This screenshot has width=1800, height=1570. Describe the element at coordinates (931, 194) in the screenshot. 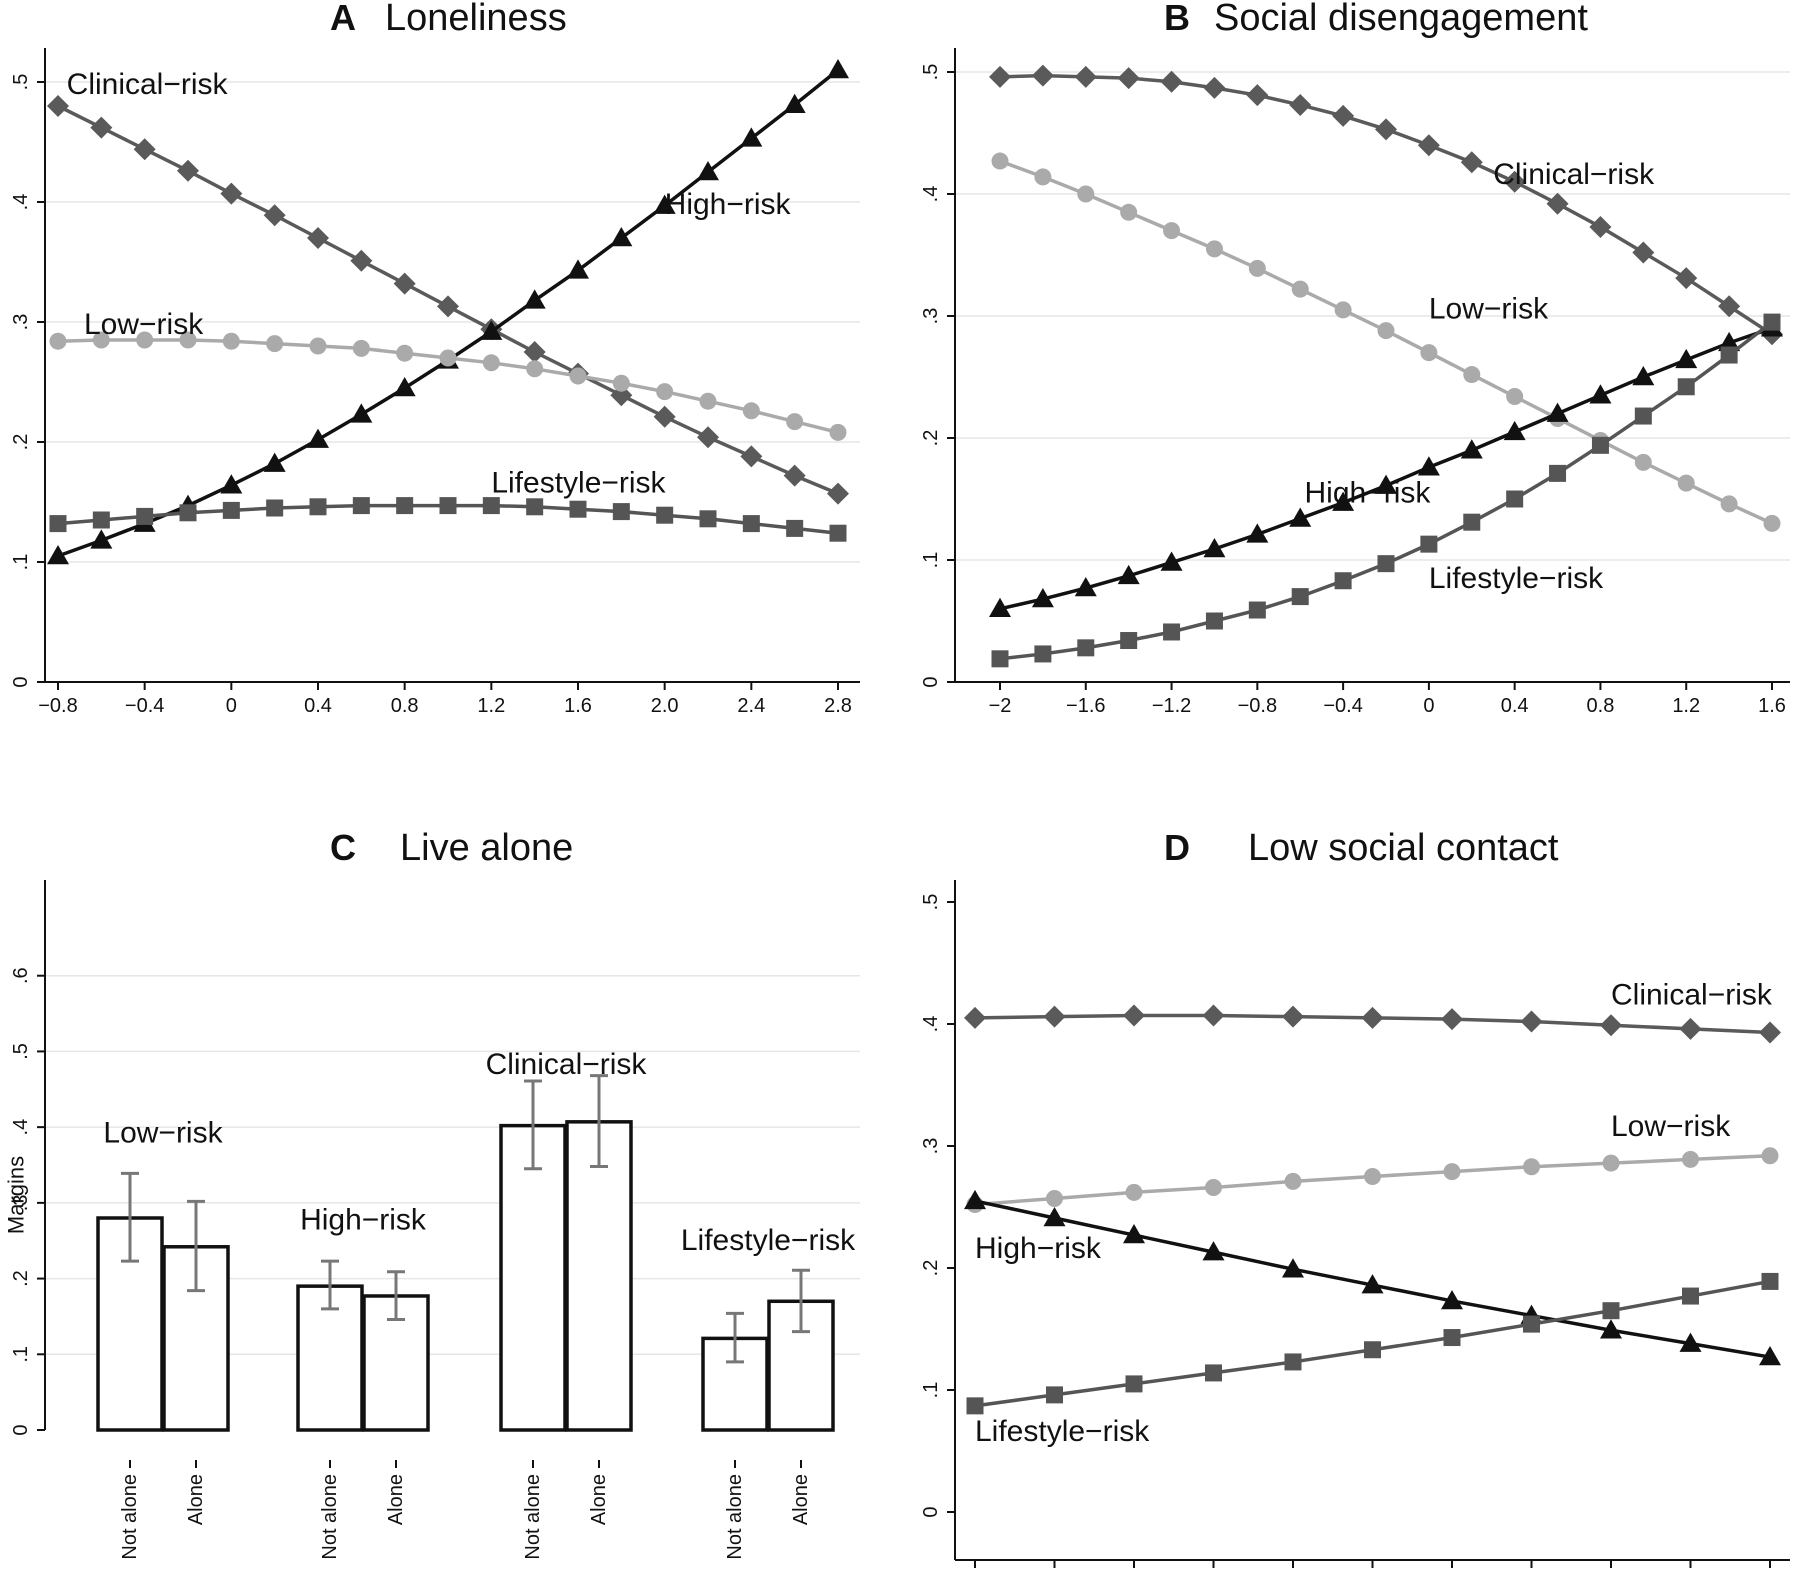

I see `panel-b-y-tick-label: .4` at that location.